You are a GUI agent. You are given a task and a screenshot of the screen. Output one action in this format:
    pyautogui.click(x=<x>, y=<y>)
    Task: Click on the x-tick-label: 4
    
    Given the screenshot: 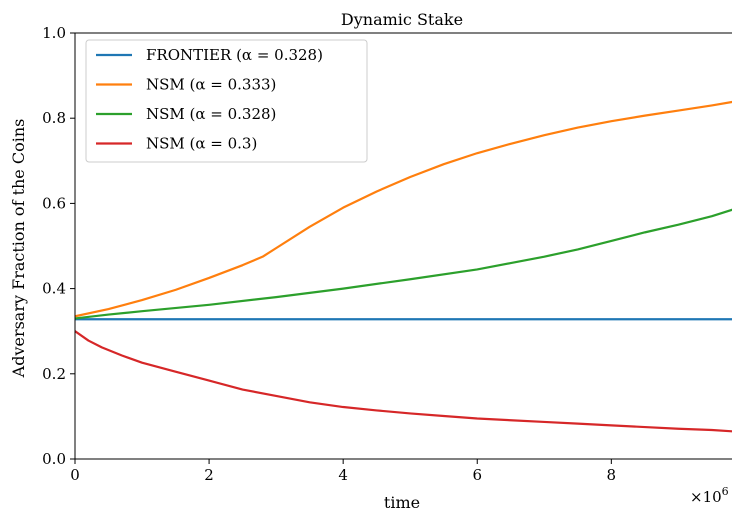 What is the action you would take?
    pyautogui.click(x=343, y=475)
    